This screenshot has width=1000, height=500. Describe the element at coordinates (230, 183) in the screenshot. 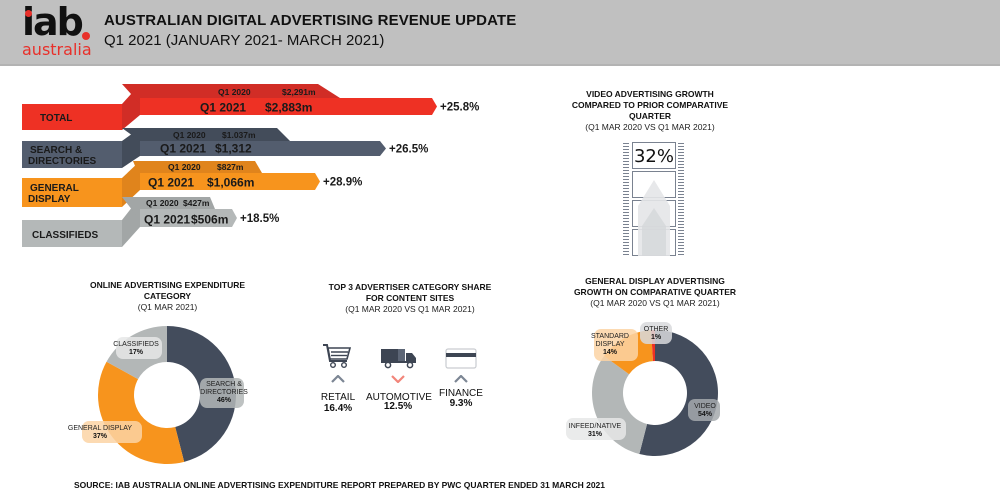

I see `curr-period-value: $1,066m` at that location.